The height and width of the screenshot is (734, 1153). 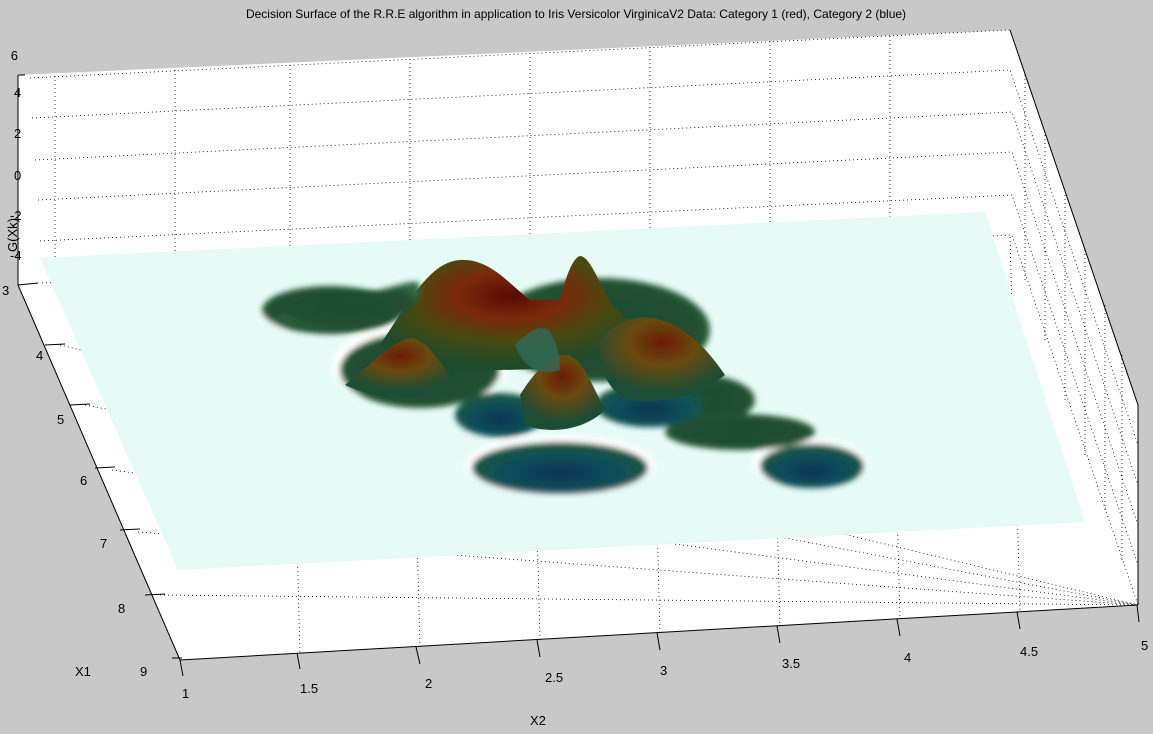 What do you see at coordinates (83, 671) in the screenshot?
I see `y-axis-label: X1` at bounding box center [83, 671].